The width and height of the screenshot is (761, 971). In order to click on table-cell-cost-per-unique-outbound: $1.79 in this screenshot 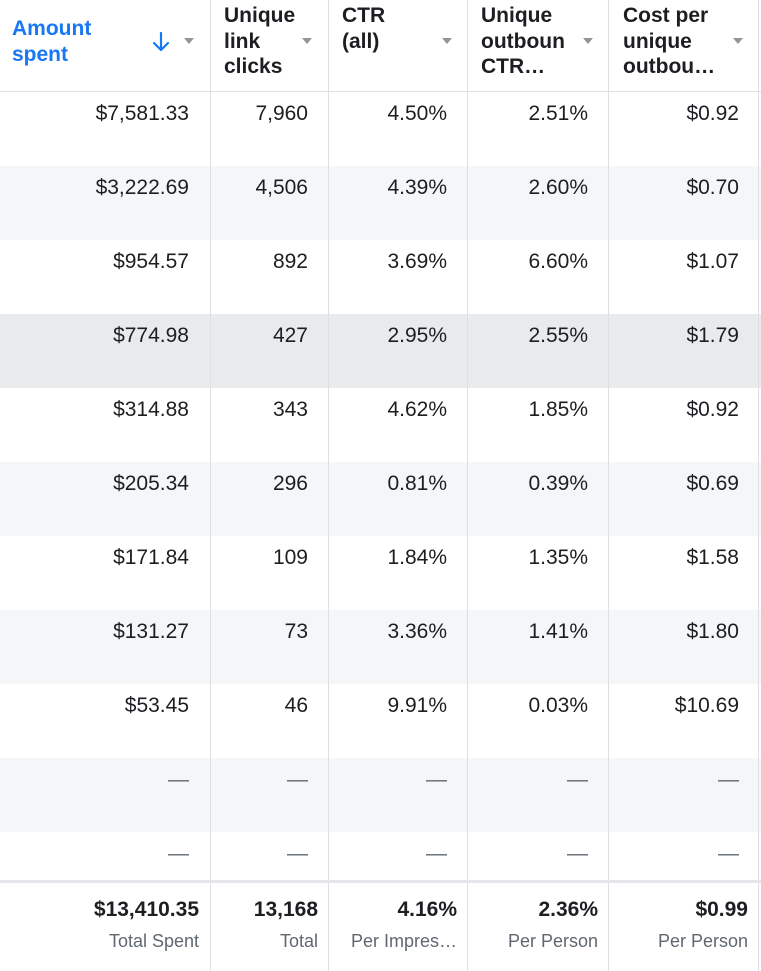, I will do `click(712, 335)`.